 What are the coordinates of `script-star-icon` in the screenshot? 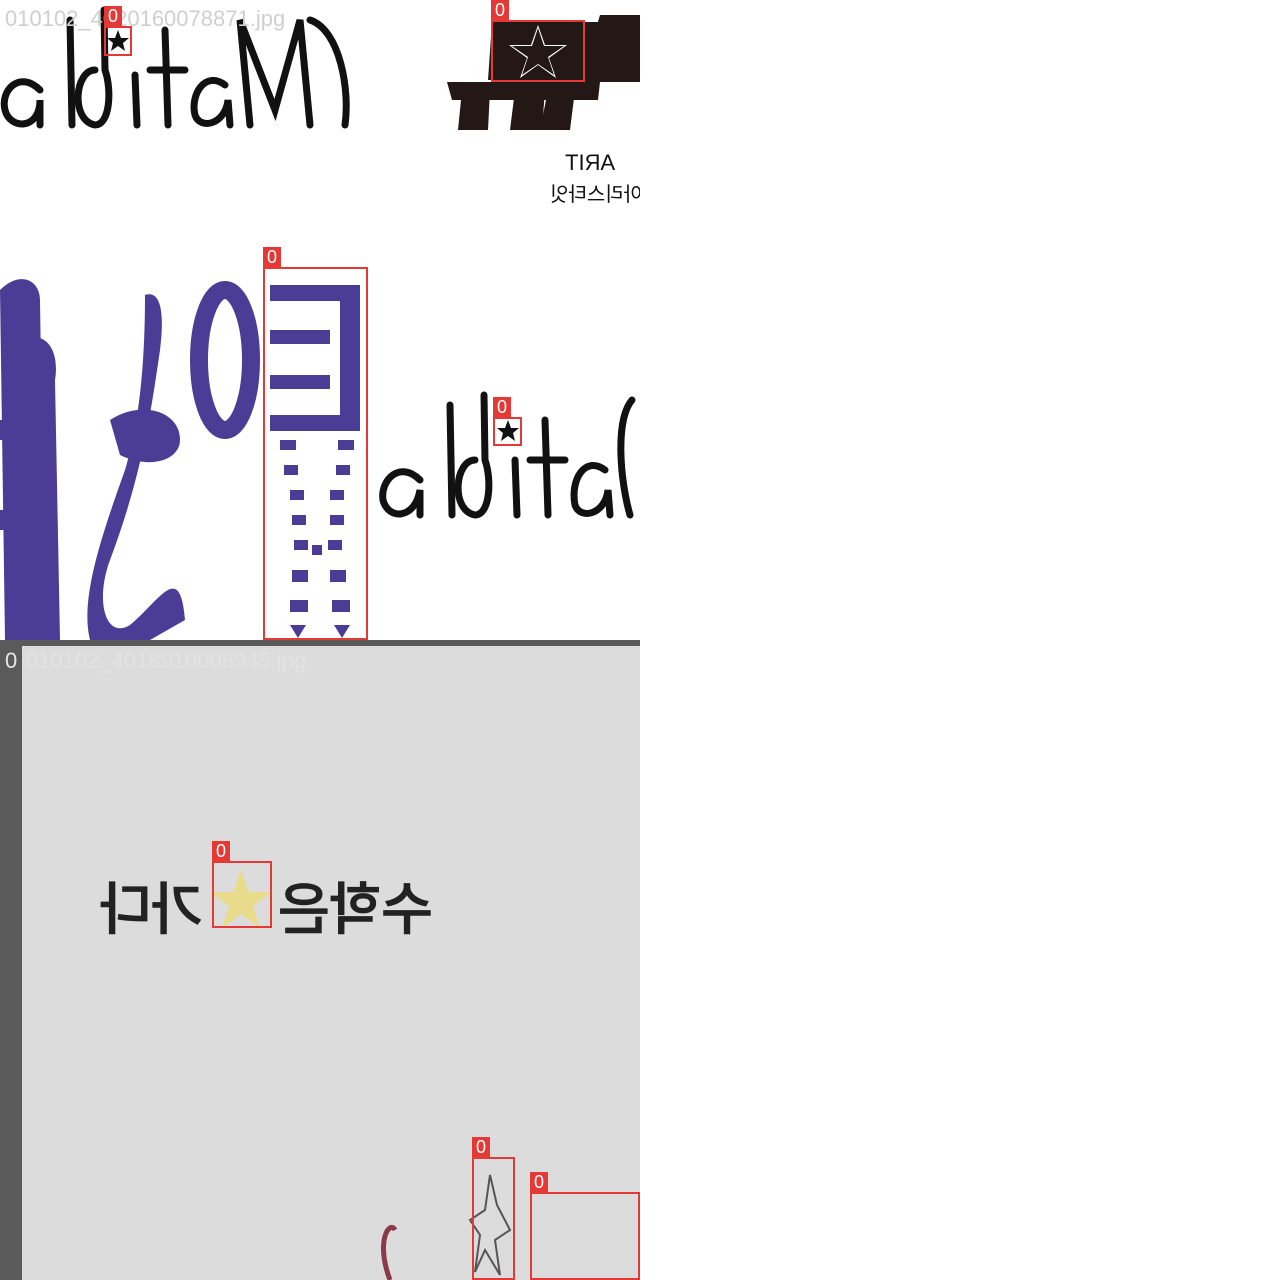 It's located at (118, 40).